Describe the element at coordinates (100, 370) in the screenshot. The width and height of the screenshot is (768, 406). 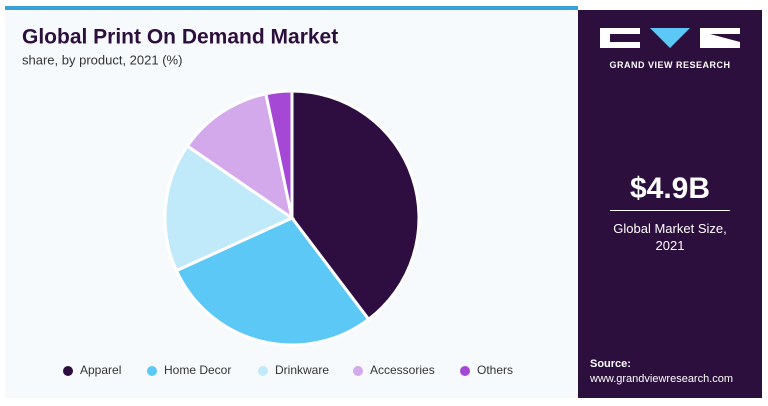
I see `legend-label: Apparel` at that location.